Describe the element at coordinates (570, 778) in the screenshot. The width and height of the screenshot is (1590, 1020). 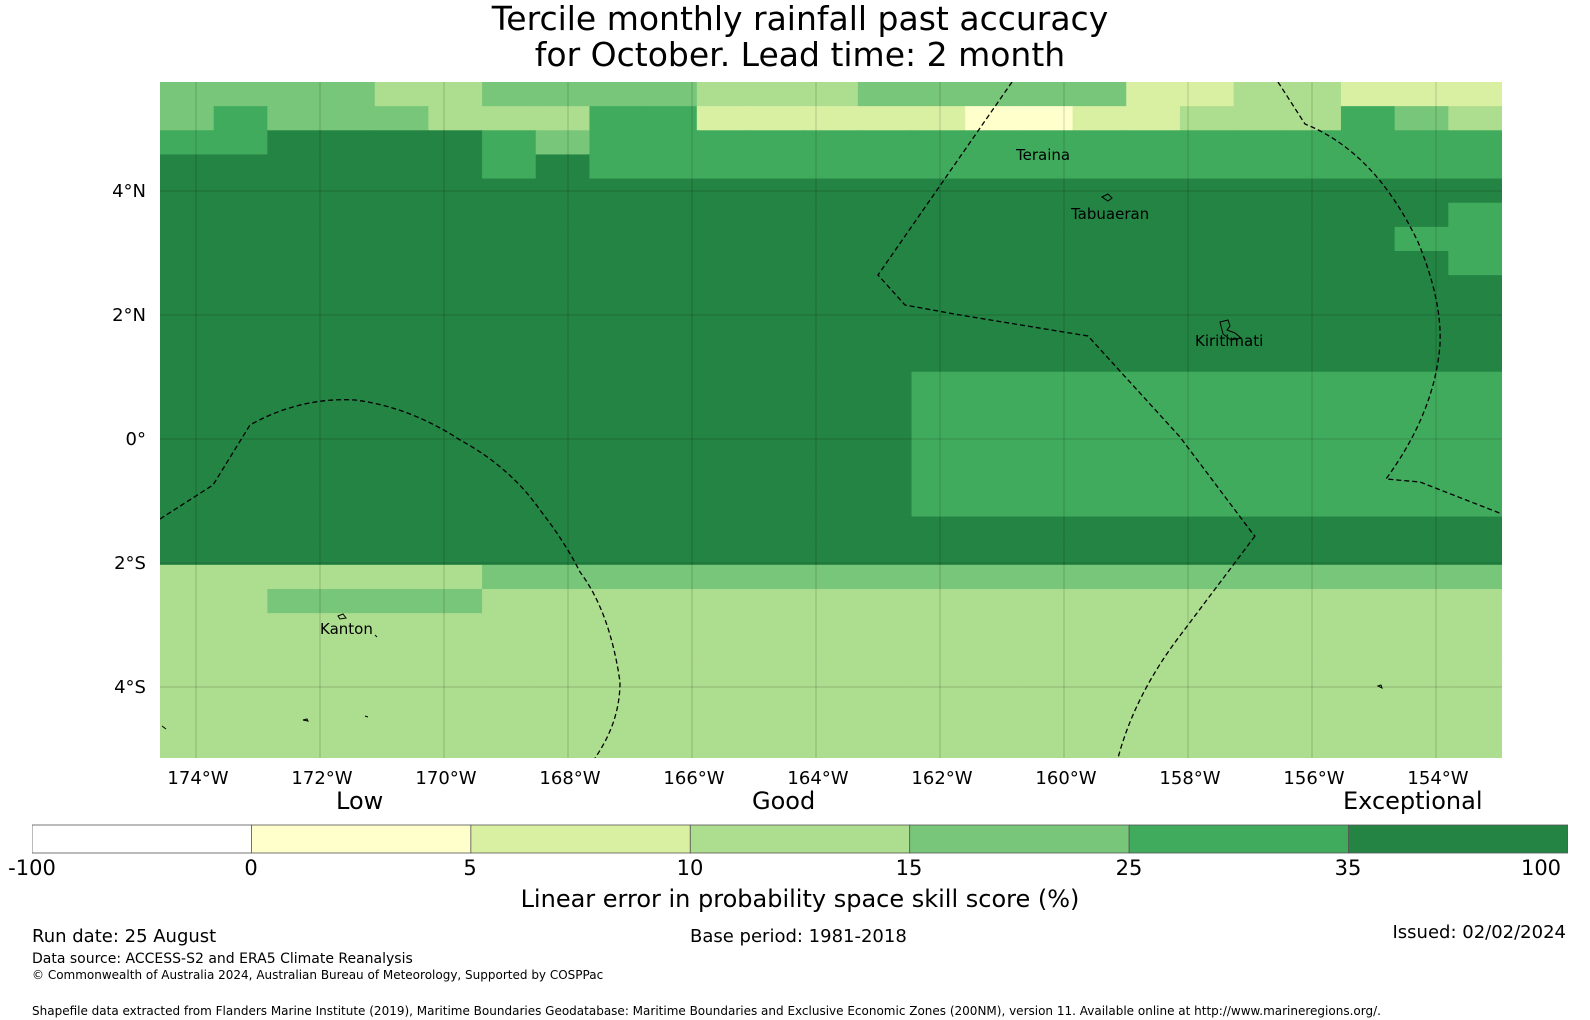
I see `x-tick-label: 168°W` at that location.